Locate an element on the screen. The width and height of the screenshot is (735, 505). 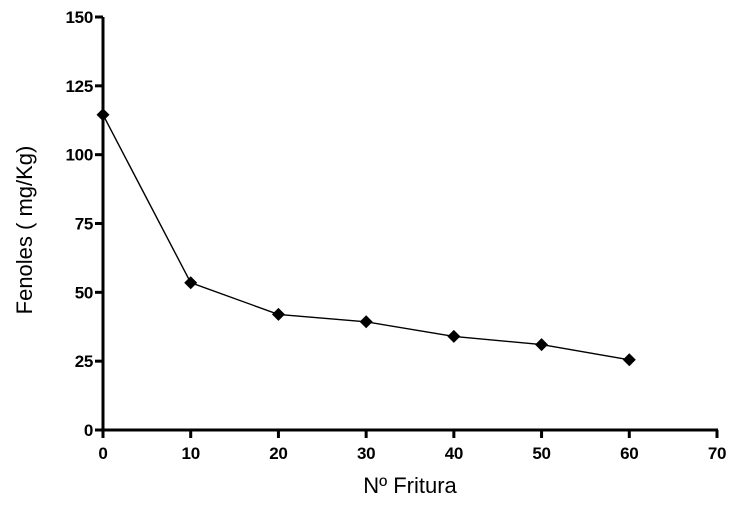
x-tick-label: 30 is located at coordinates (366, 453).